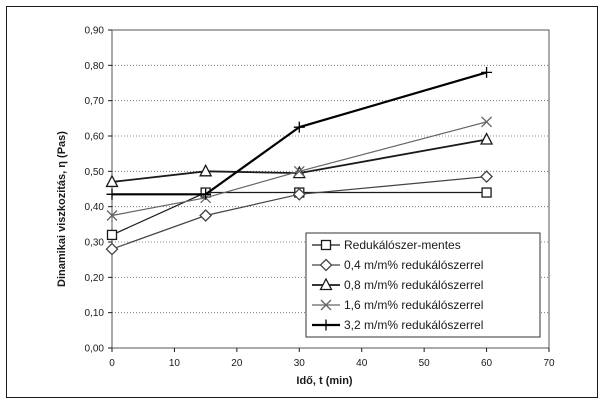 Image resolution: width=605 pixels, height=404 pixels. What do you see at coordinates (237, 363) in the screenshot?
I see `x-tick-label: 20` at bounding box center [237, 363].